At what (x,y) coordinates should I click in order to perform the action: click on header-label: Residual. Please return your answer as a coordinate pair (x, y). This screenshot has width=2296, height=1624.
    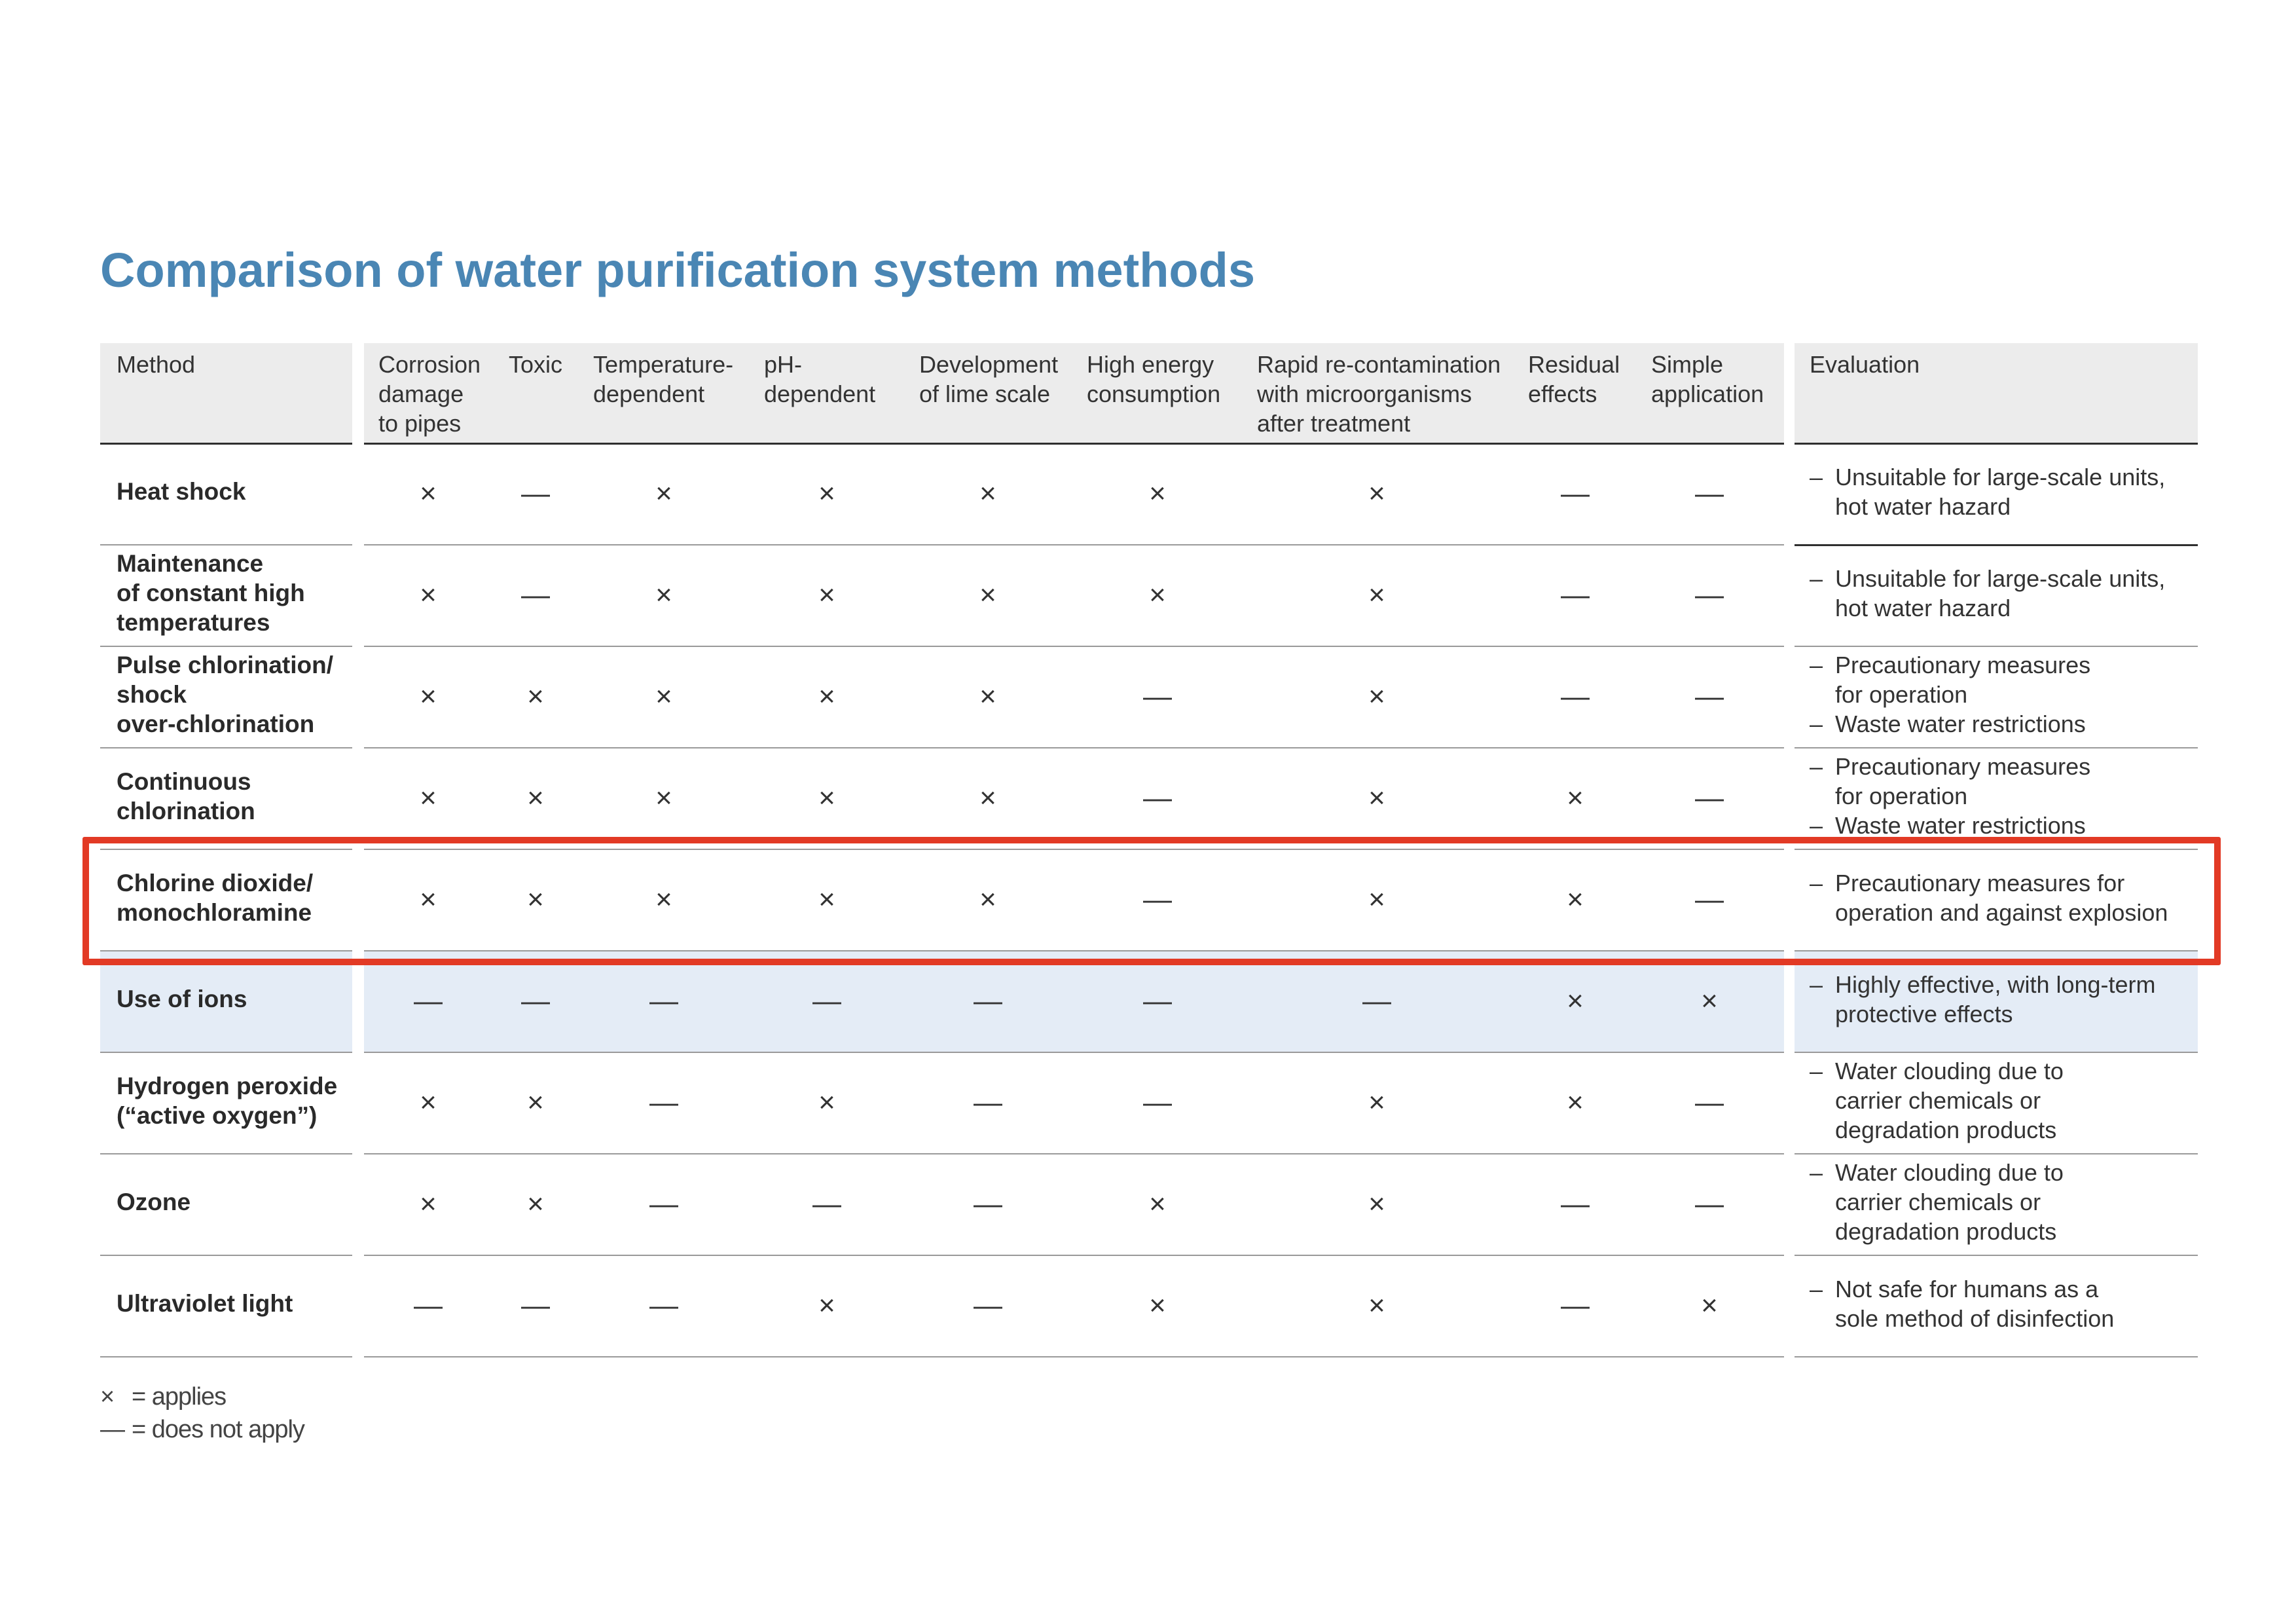
    Looking at the image, I should click on (1574, 364).